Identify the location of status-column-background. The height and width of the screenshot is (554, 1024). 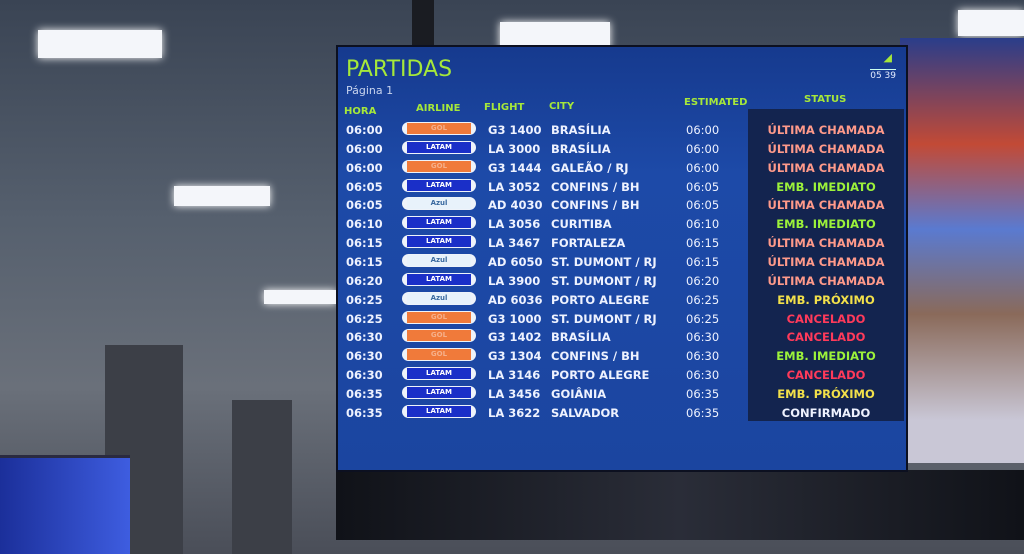
(826, 265).